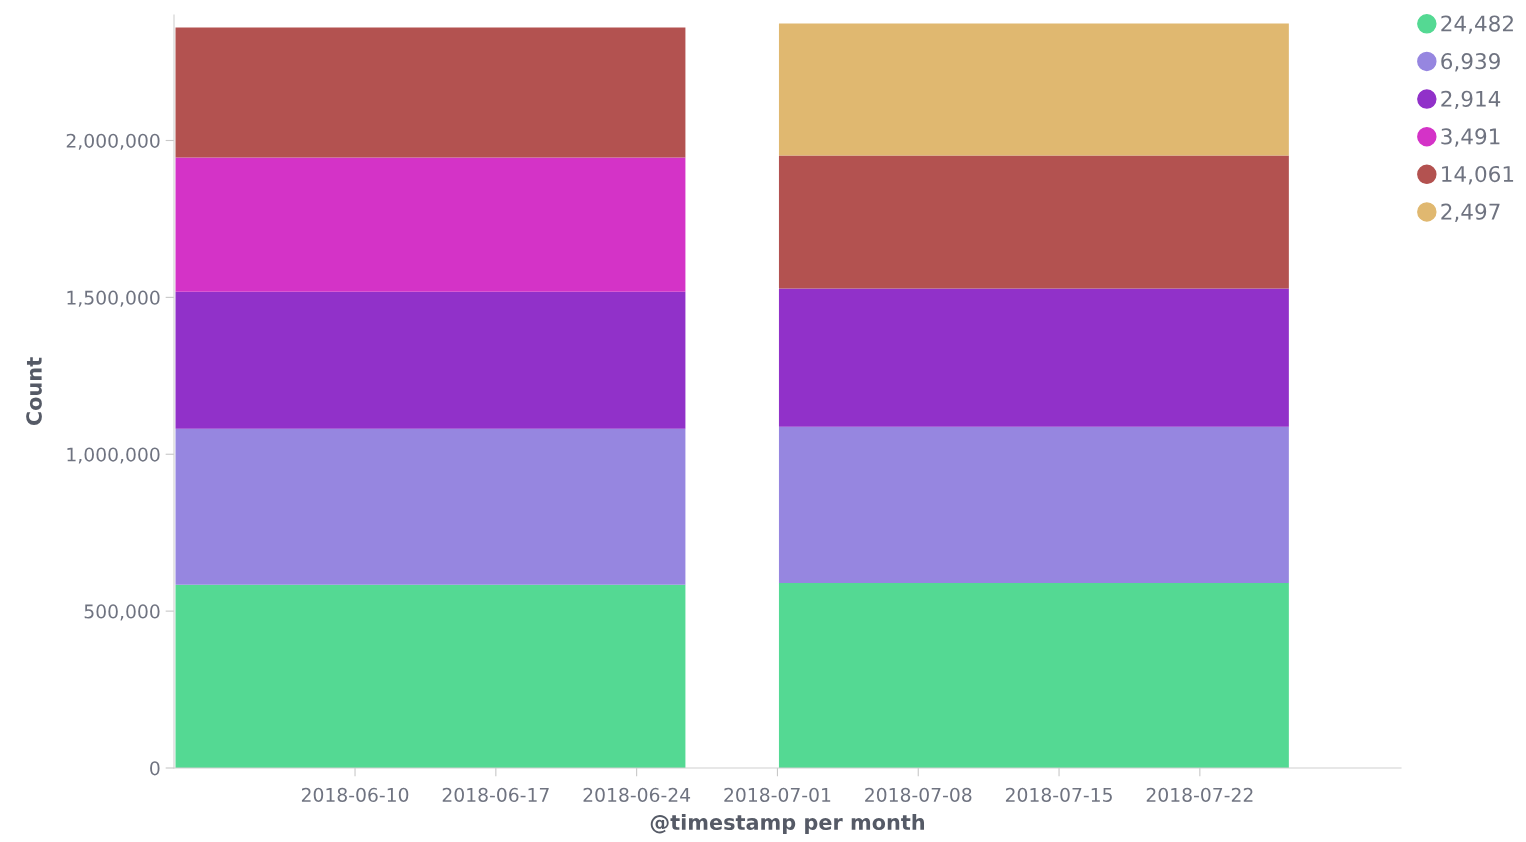 The image size is (1526, 842). I want to click on legend-label: 3,491, so click(1470, 137).